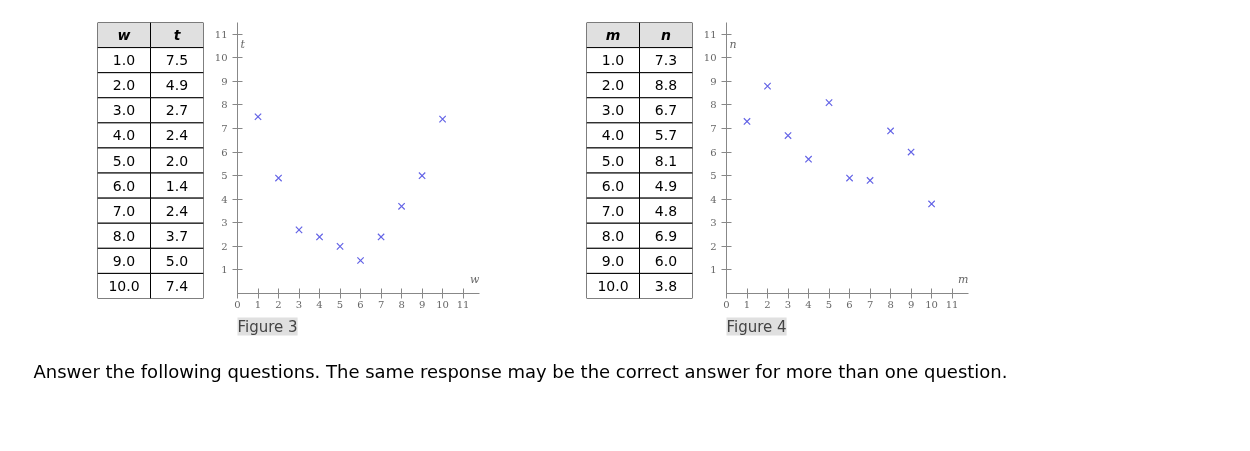  Describe the element at coordinates (666, 210) in the screenshot. I see `data-label: 4.8` at that location.